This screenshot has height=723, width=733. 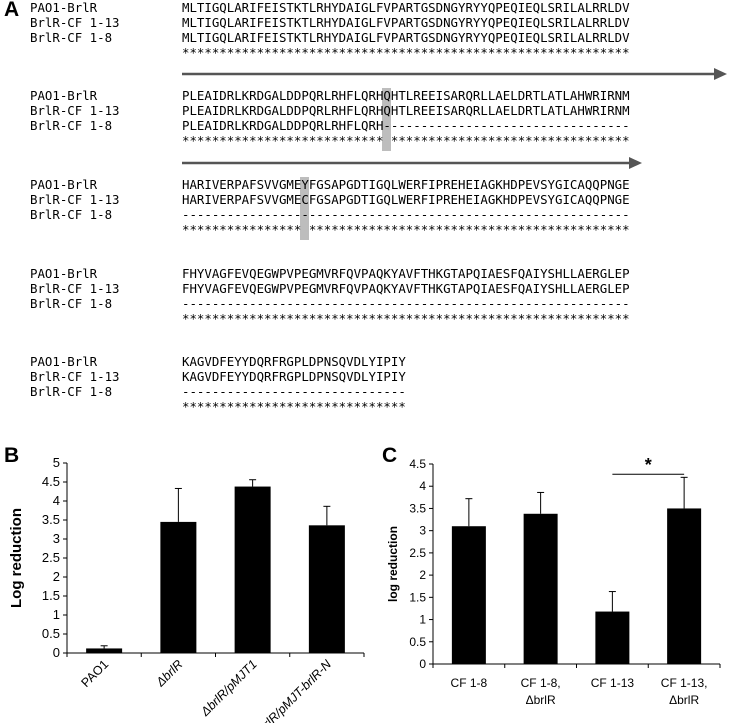 What do you see at coordinates (294, 406) in the screenshot?
I see `consensus-line: ******************************` at bounding box center [294, 406].